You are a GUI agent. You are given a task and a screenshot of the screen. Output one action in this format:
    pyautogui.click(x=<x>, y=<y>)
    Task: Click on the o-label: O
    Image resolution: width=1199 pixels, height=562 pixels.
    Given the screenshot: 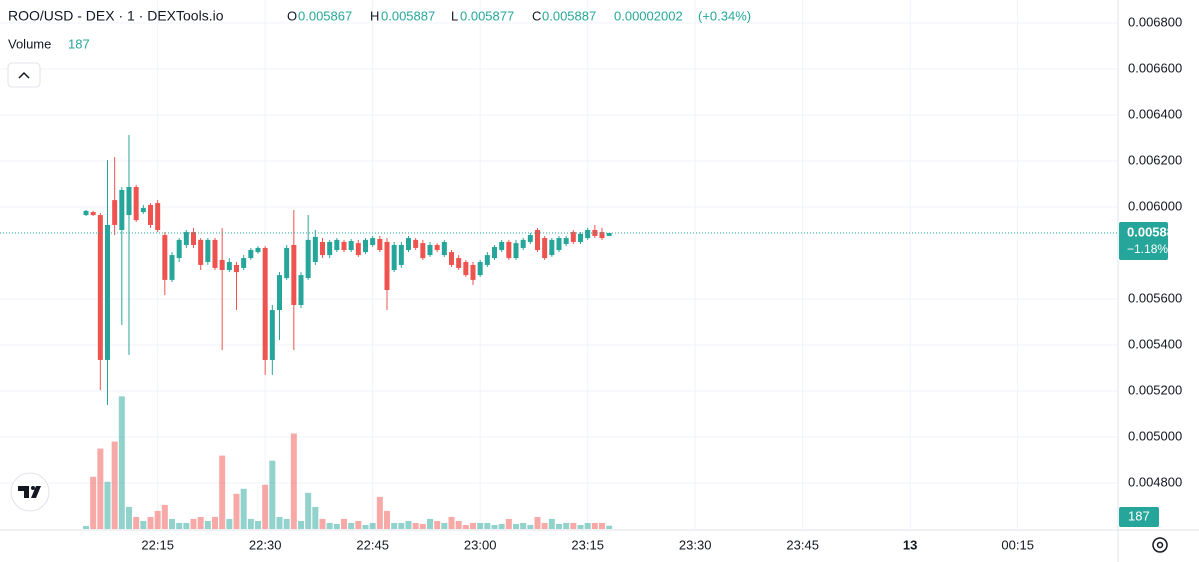 What is the action you would take?
    pyautogui.click(x=292, y=15)
    